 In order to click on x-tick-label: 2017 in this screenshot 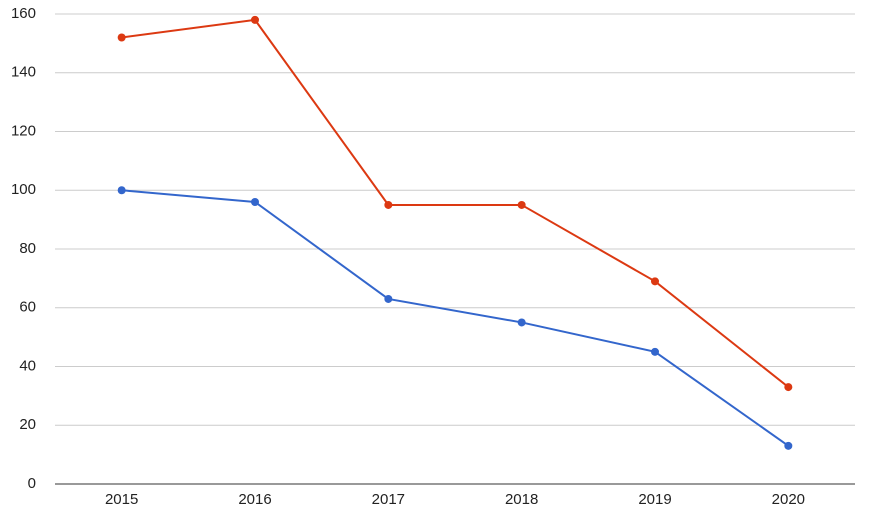, I will do `click(388, 499)`.